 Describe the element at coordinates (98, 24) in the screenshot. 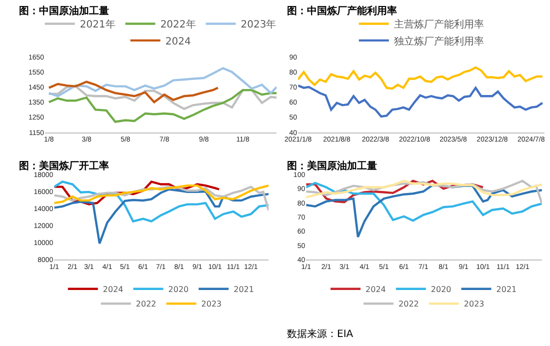

I see `legend-label: 2021年` at that location.